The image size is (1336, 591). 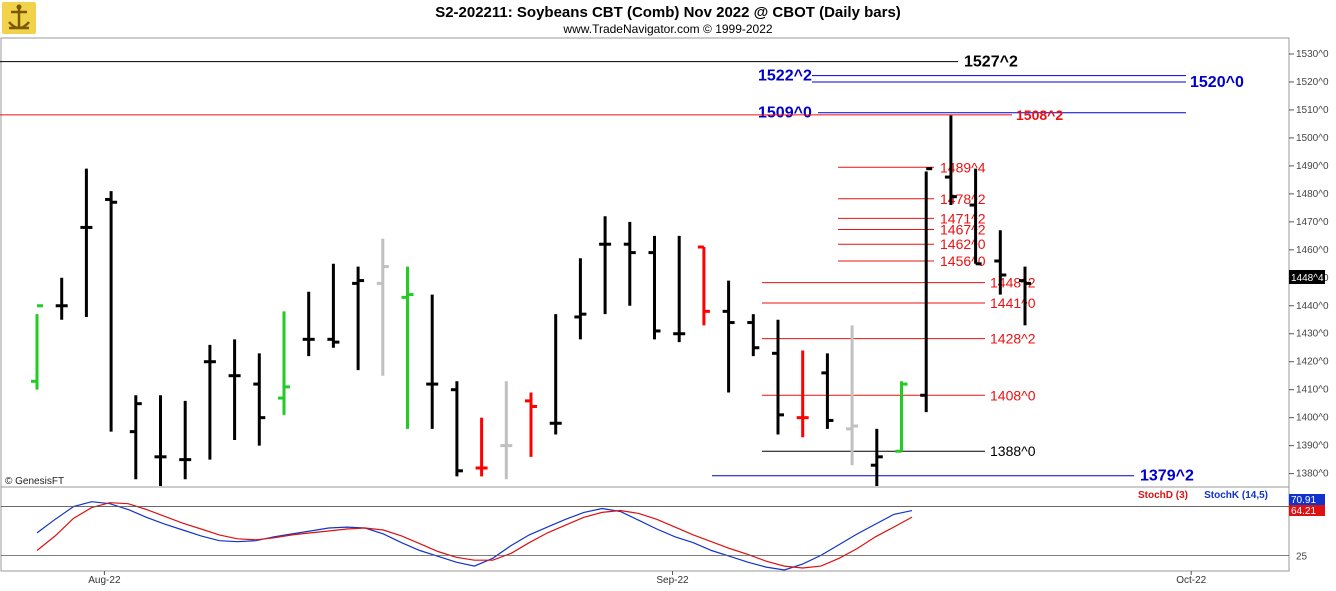 What do you see at coordinates (1312, 250) in the screenshot?
I see `price-tick-label: 1460^0` at bounding box center [1312, 250].